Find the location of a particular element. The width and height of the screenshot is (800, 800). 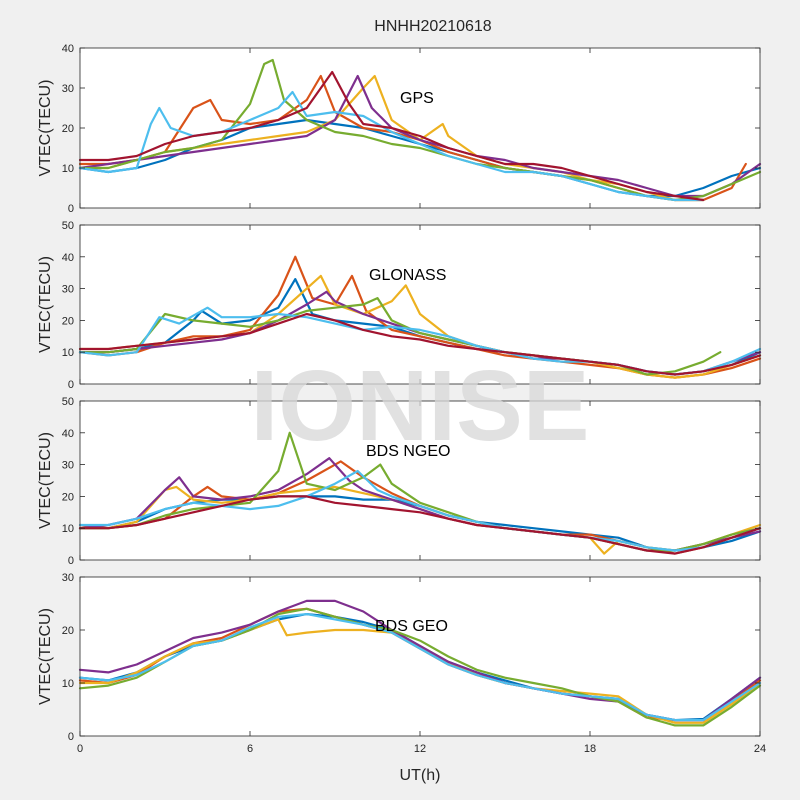

x-tick-label: 6 is located at coordinates (250, 749).